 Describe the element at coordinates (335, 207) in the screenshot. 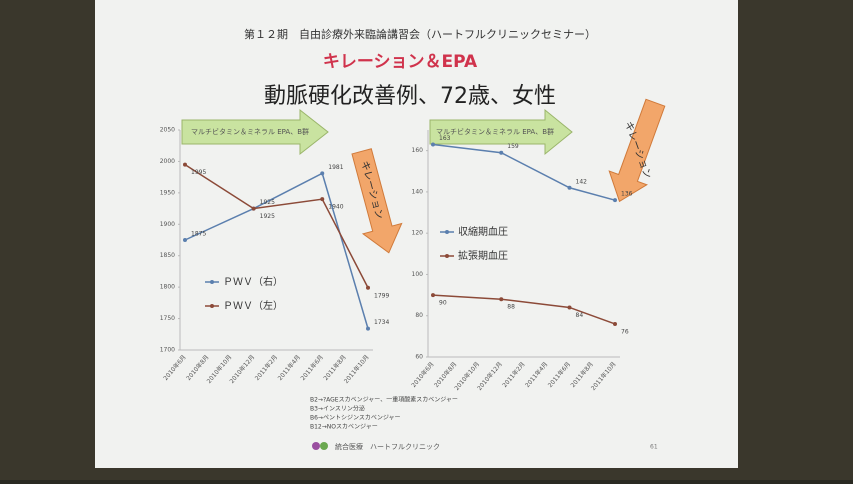

I see `data-label: 1940` at that location.